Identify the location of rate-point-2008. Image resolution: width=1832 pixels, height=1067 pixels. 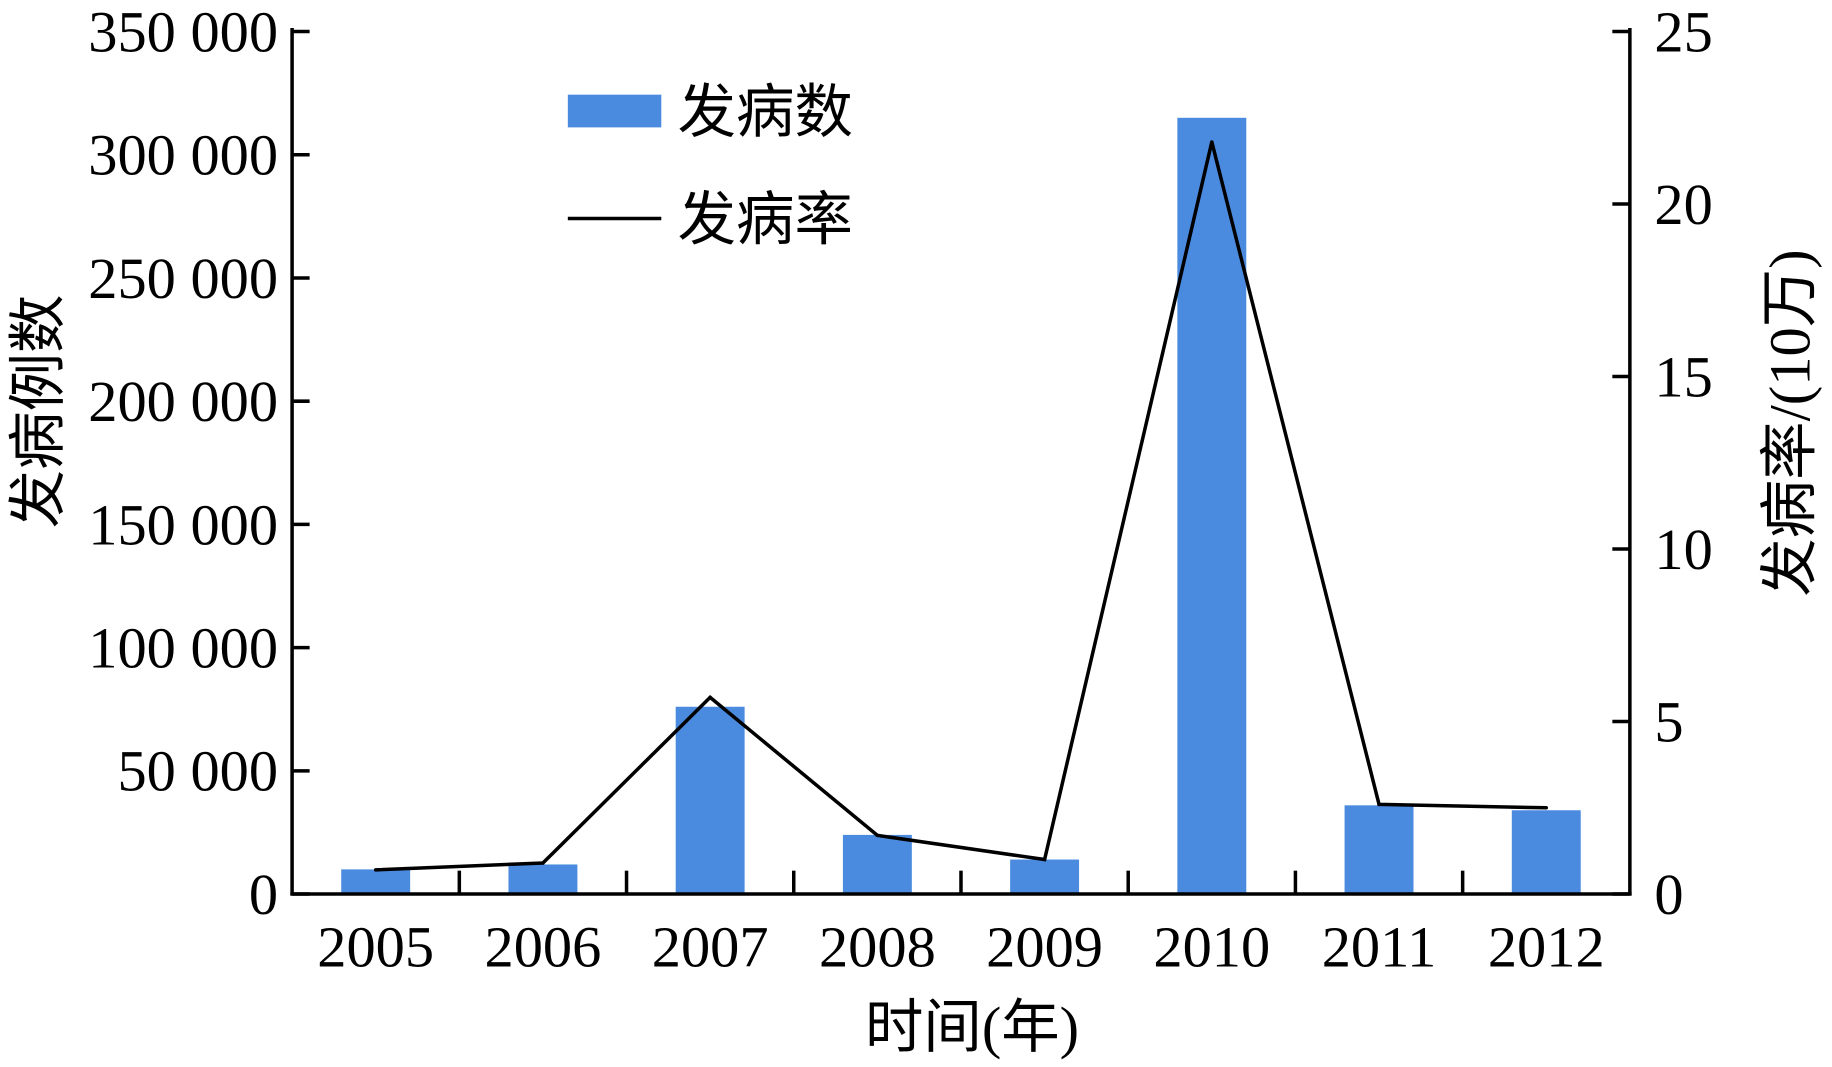
(877, 835).